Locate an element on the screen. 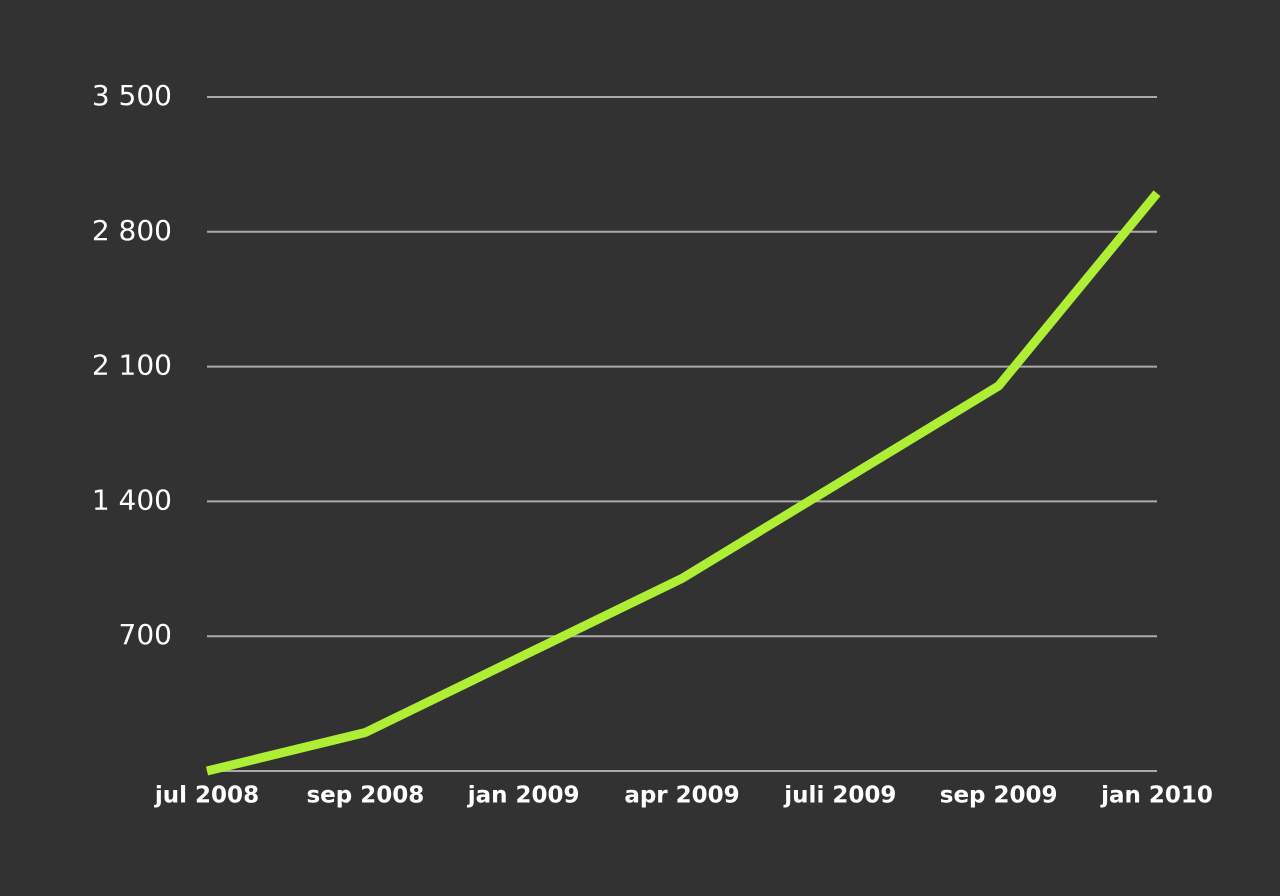 The width and height of the screenshot is (1280, 896). y-tick-label: 2 800 is located at coordinates (132, 230).